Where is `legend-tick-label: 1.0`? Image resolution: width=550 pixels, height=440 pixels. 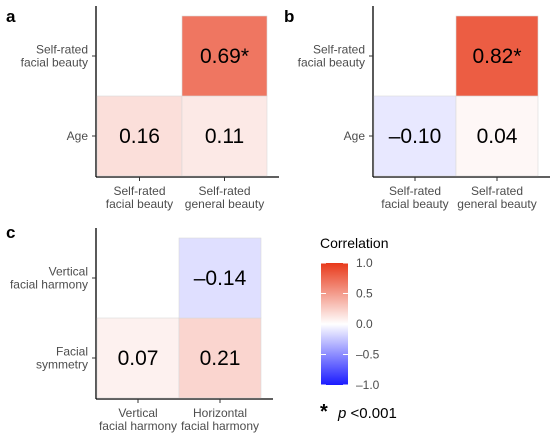 legend-tick-label: 1.0 is located at coordinates (364, 263).